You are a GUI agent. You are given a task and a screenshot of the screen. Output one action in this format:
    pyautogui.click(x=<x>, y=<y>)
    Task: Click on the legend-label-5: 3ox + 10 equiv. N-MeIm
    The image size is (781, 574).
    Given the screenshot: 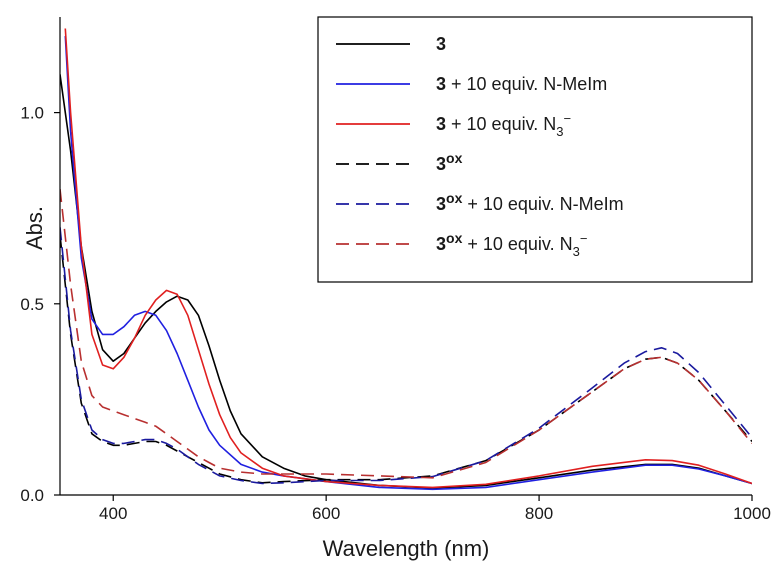 What is the action you would take?
    pyautogui.click(x=530, y=202)
    